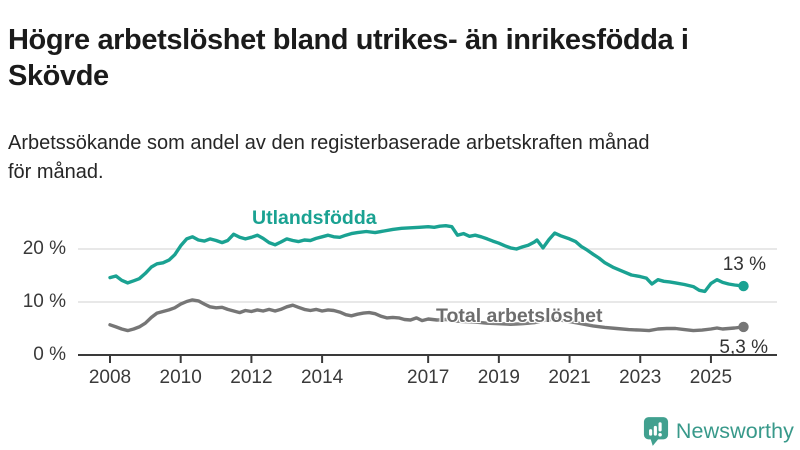 This screenshot has width=800, height=450. I want to click on x-tick-label: 2019, so click(498, 377).